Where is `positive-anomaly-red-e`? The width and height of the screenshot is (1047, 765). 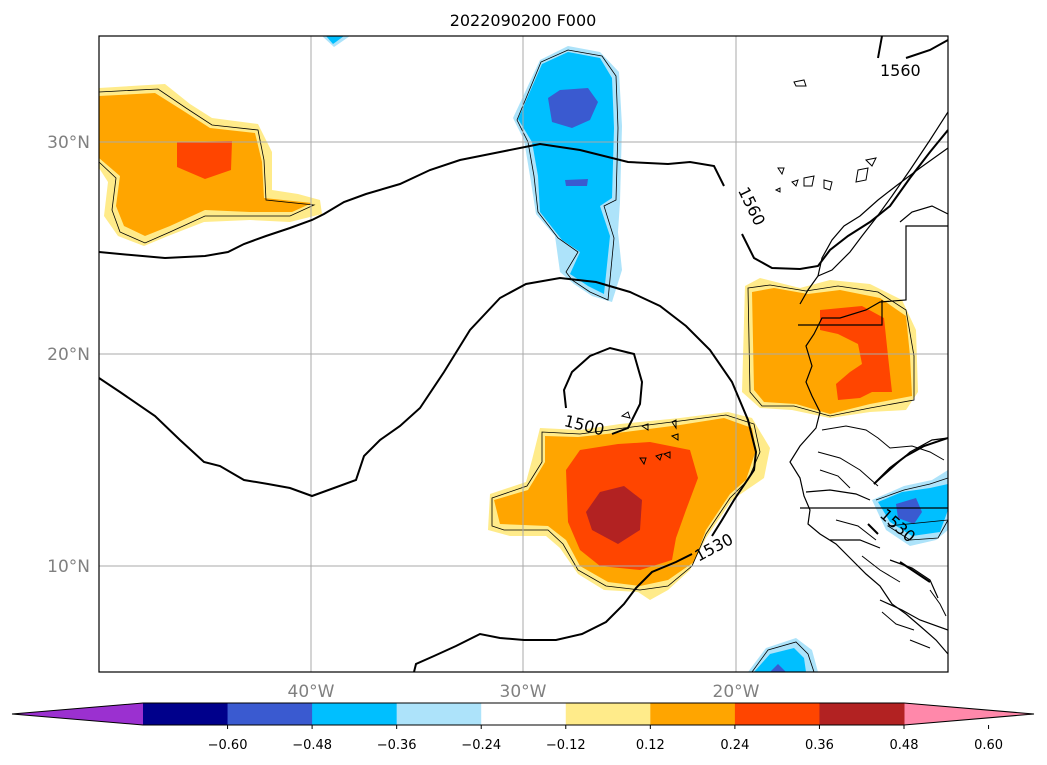 positive-anomaly-red-e is located at coordinates (856, 353).